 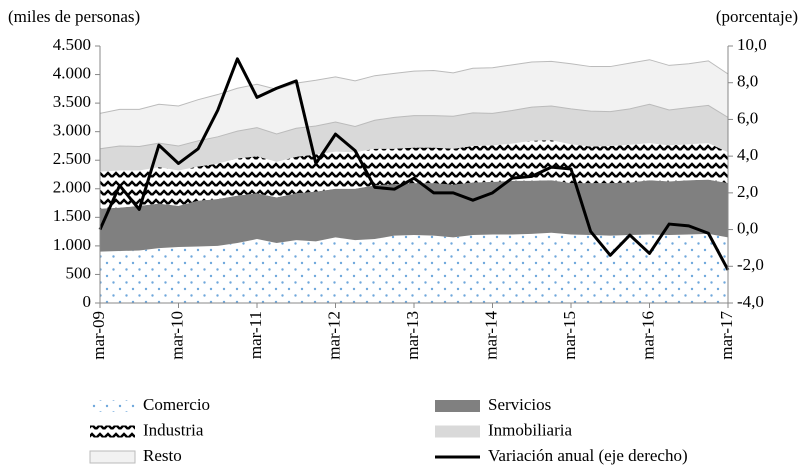 I want to click on y2-tick-label: 4,0, so click(x=747, y=154).